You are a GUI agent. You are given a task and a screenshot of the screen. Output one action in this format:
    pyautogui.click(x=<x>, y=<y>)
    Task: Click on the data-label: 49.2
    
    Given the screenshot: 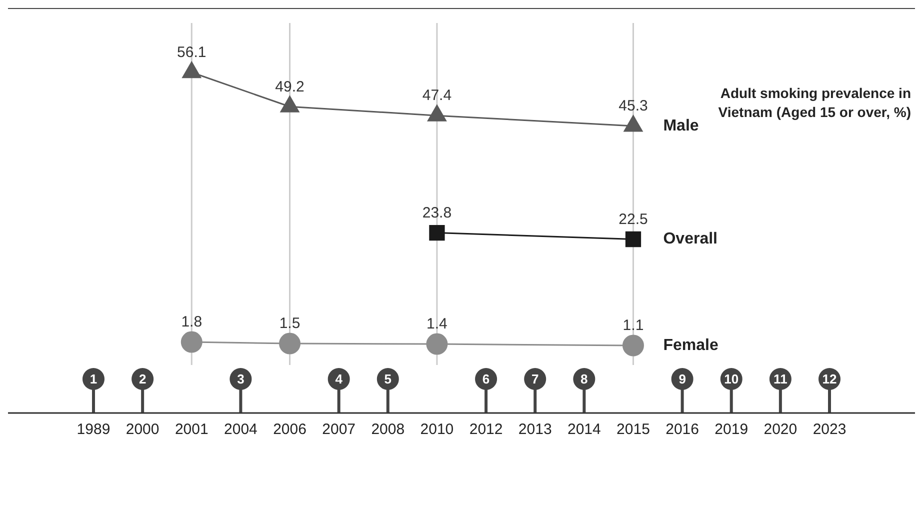 What is the action you would take?
    pyautogui.click(x=289, y=87)
    